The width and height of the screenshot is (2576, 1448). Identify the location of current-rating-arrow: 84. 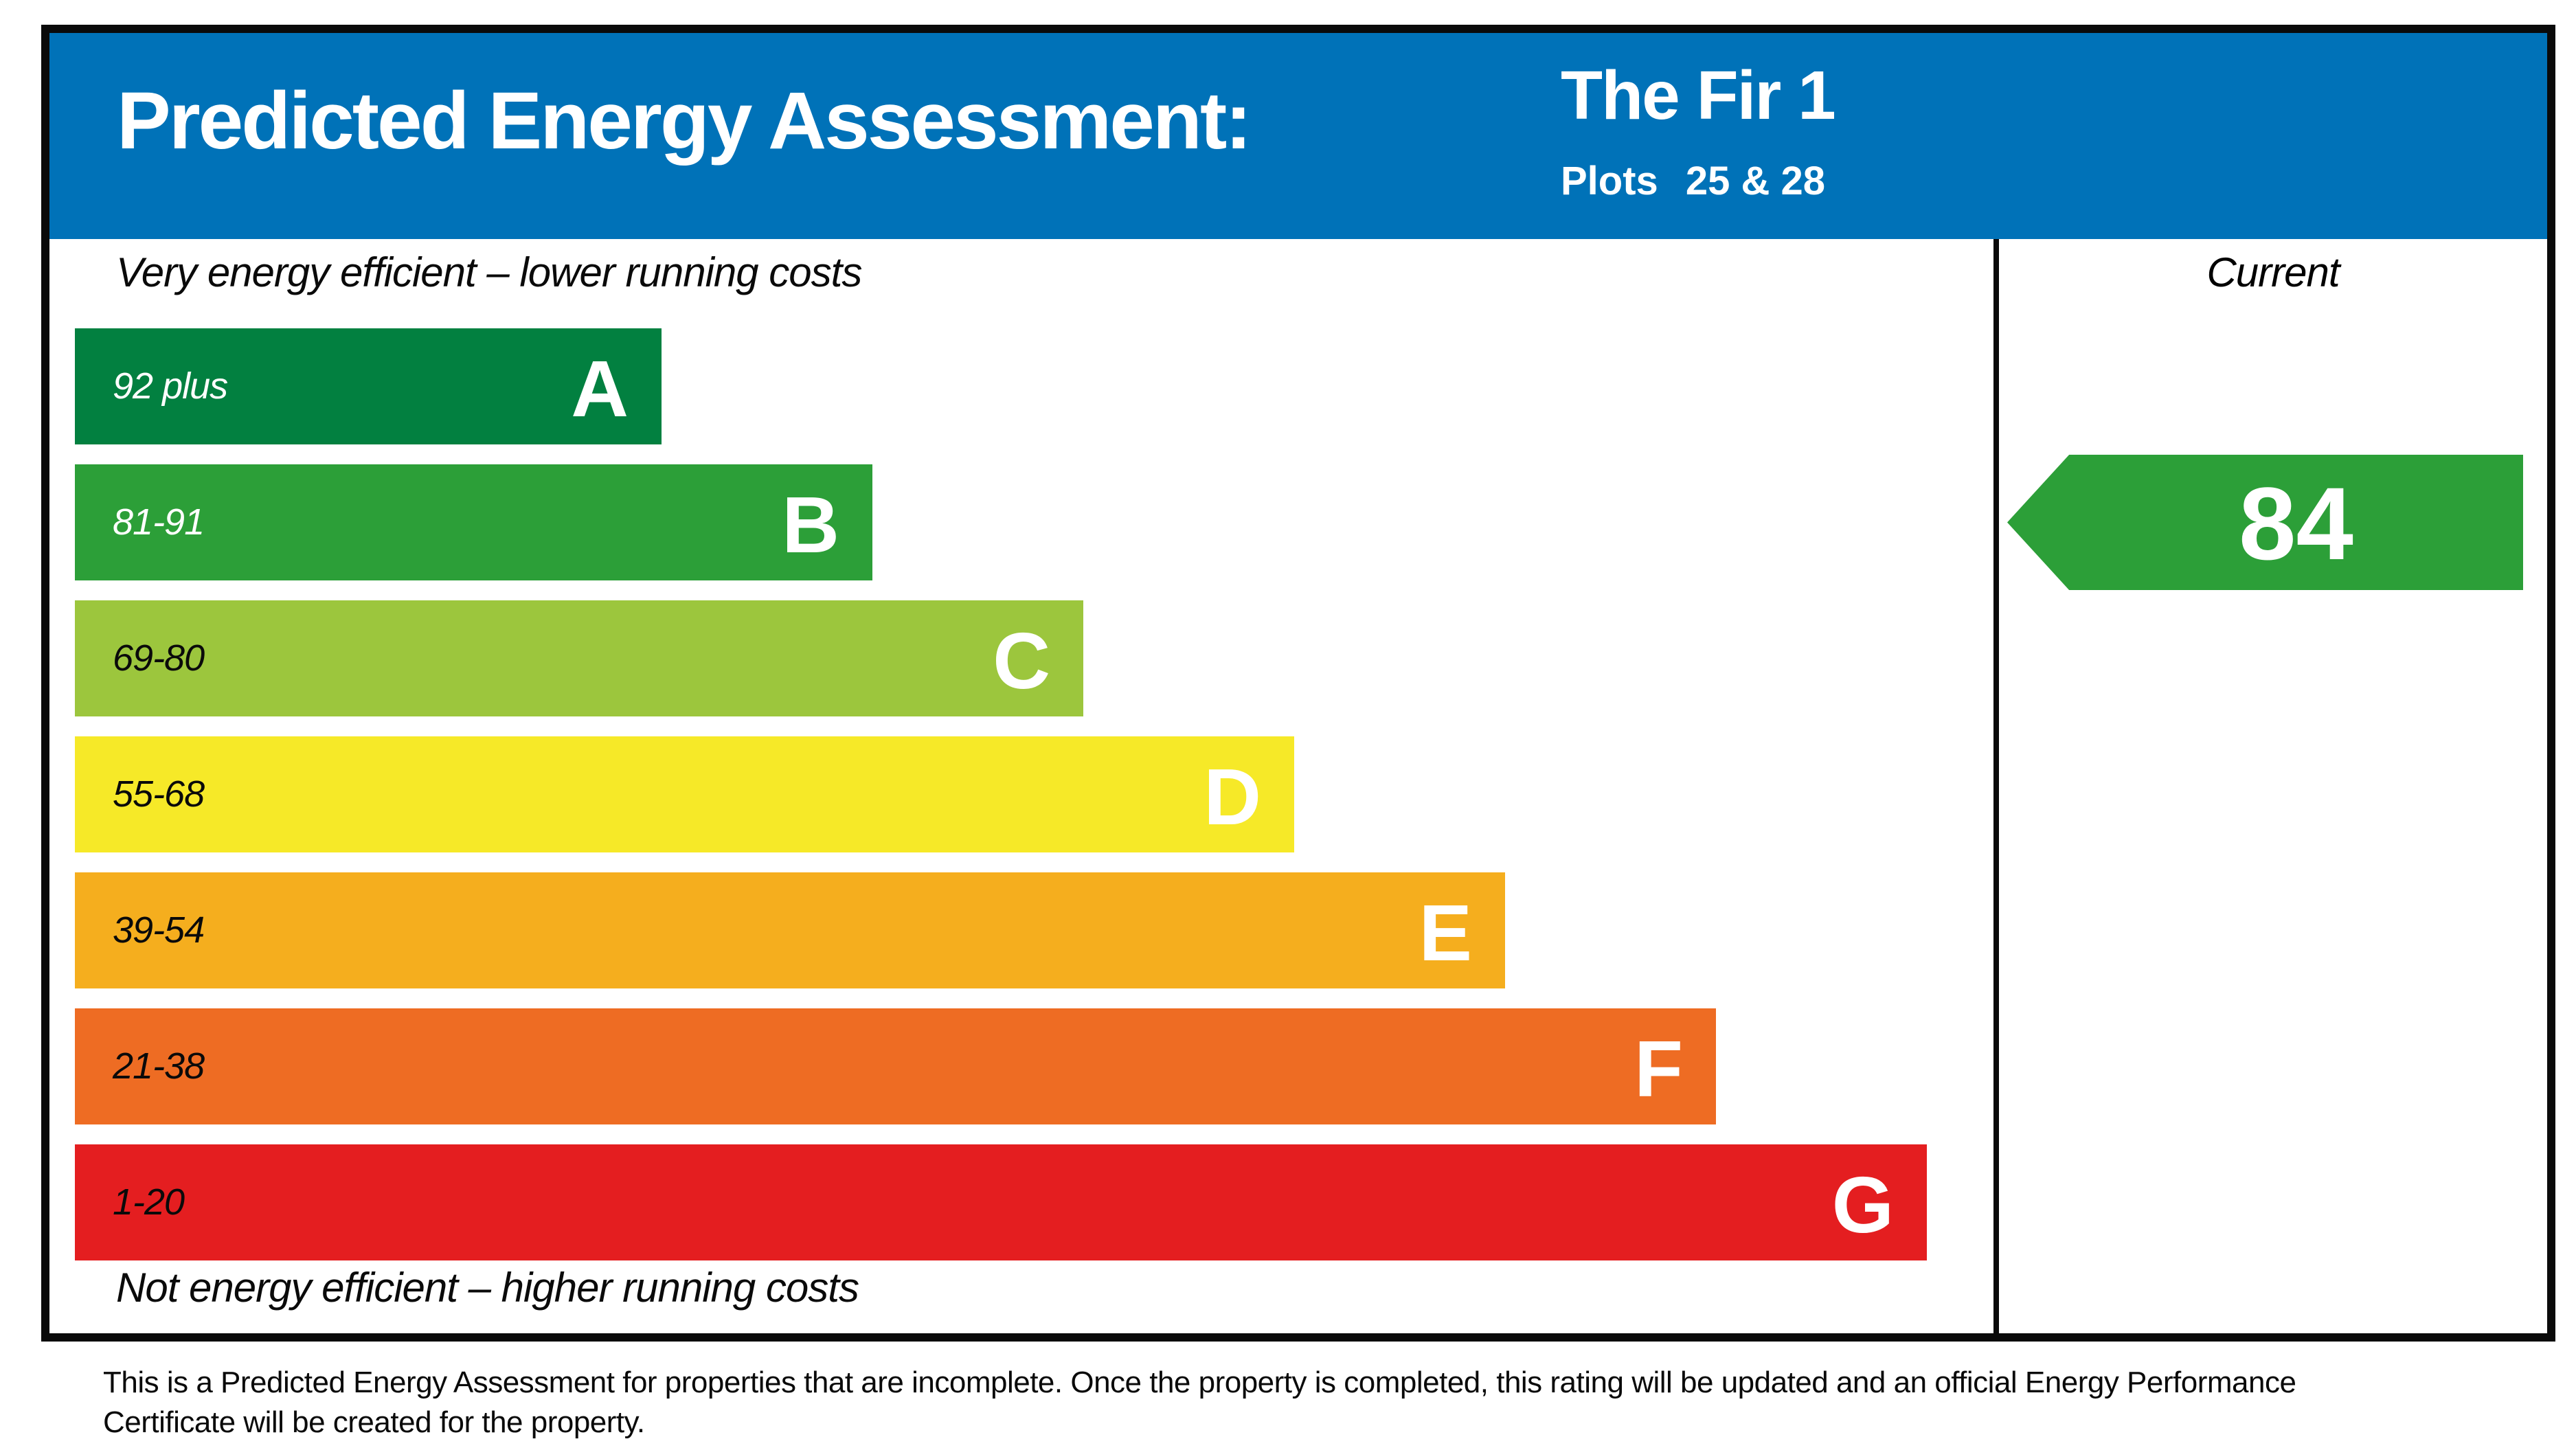
(2265, 522).